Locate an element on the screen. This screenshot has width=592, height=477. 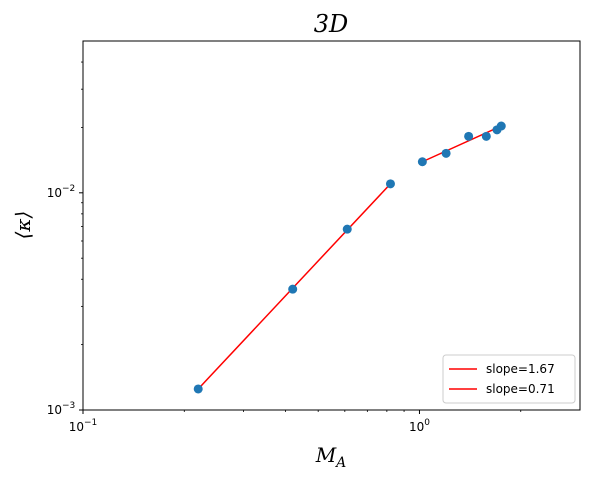
legend-entries: slope=1.67 slope=0.71 is located at coordinates (502, 379).